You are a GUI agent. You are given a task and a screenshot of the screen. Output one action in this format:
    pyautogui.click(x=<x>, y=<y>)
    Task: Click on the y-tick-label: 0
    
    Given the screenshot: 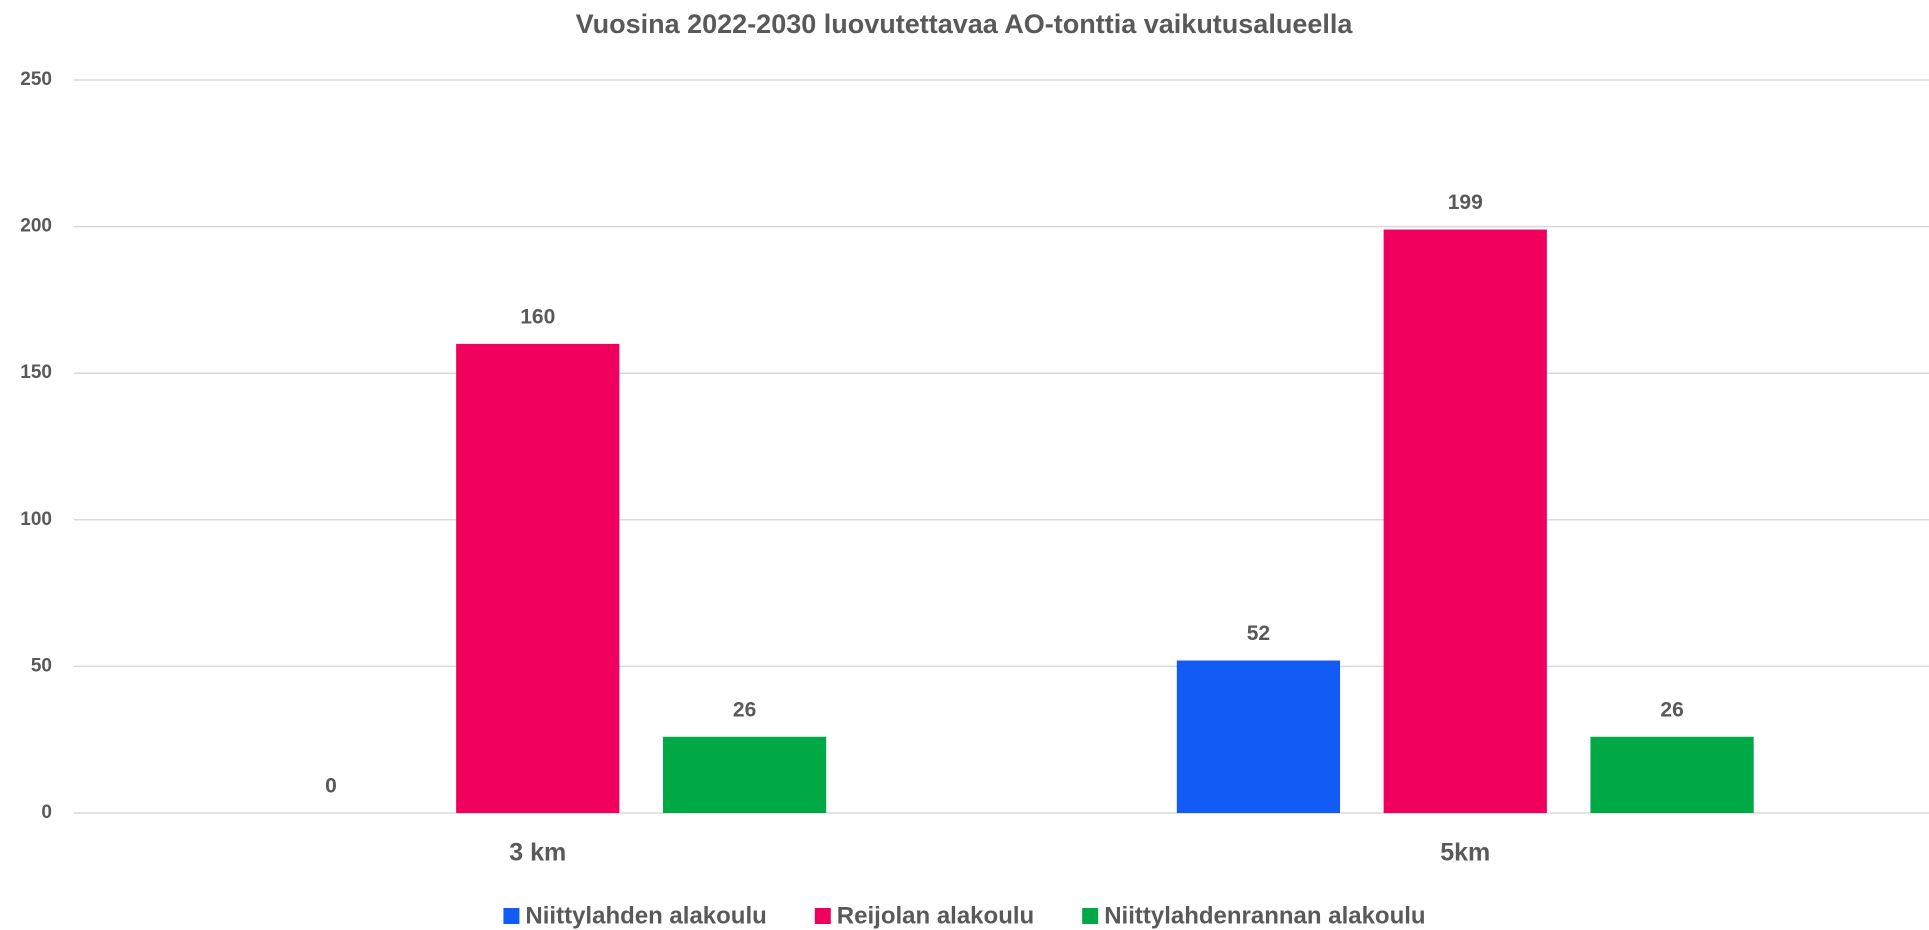 What is the action you would take?
    pyautogui.click(x=46, y=812)
    